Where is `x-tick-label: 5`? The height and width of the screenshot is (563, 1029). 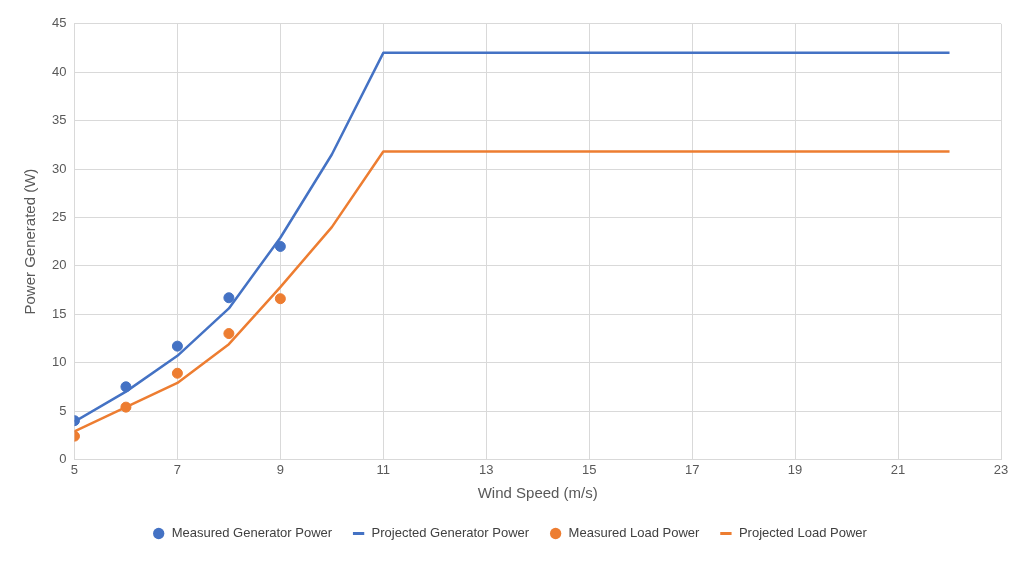
x-tick-label: 5 is located at coordinates (74, 469).